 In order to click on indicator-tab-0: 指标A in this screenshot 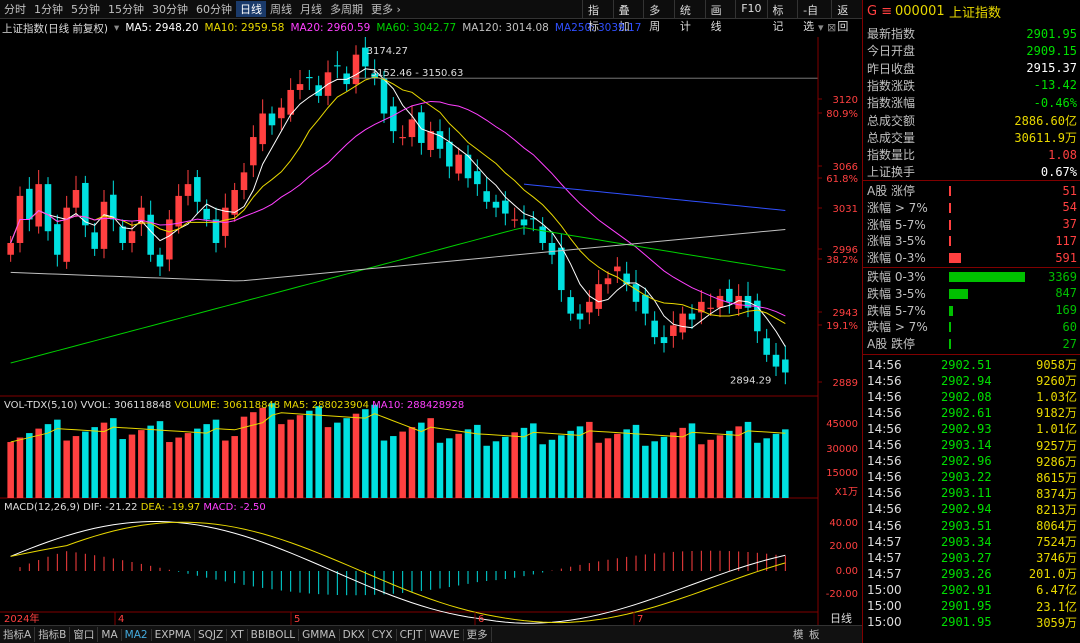, I will do `click(18, 634)`.